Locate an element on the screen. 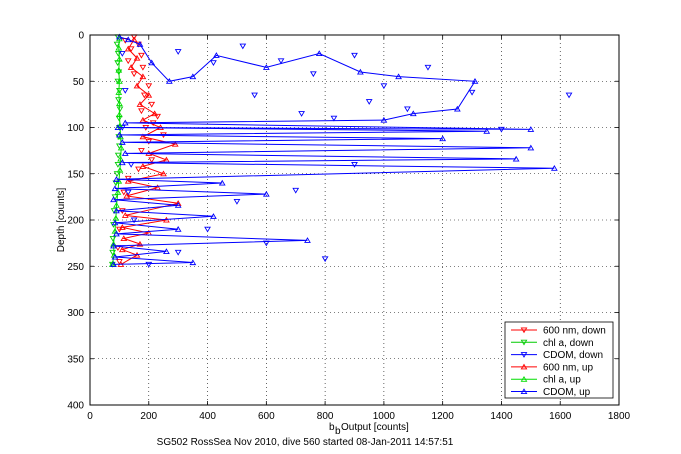 Image resolution: width=681 pixels, height=454 pixels. x-axis-label-main: b is located at coordinates (332, 427).